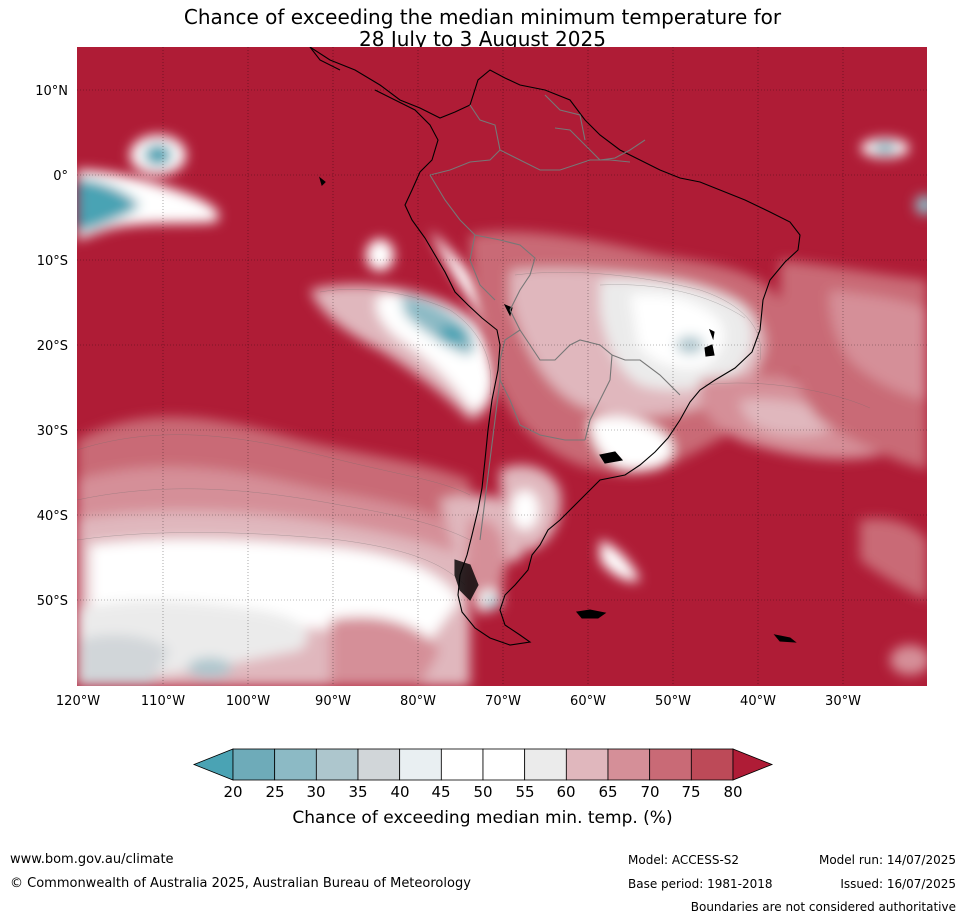 The width and height of the screenshot is (965, 919). I want to click on lon-label: 100°W, so click(248, 701).